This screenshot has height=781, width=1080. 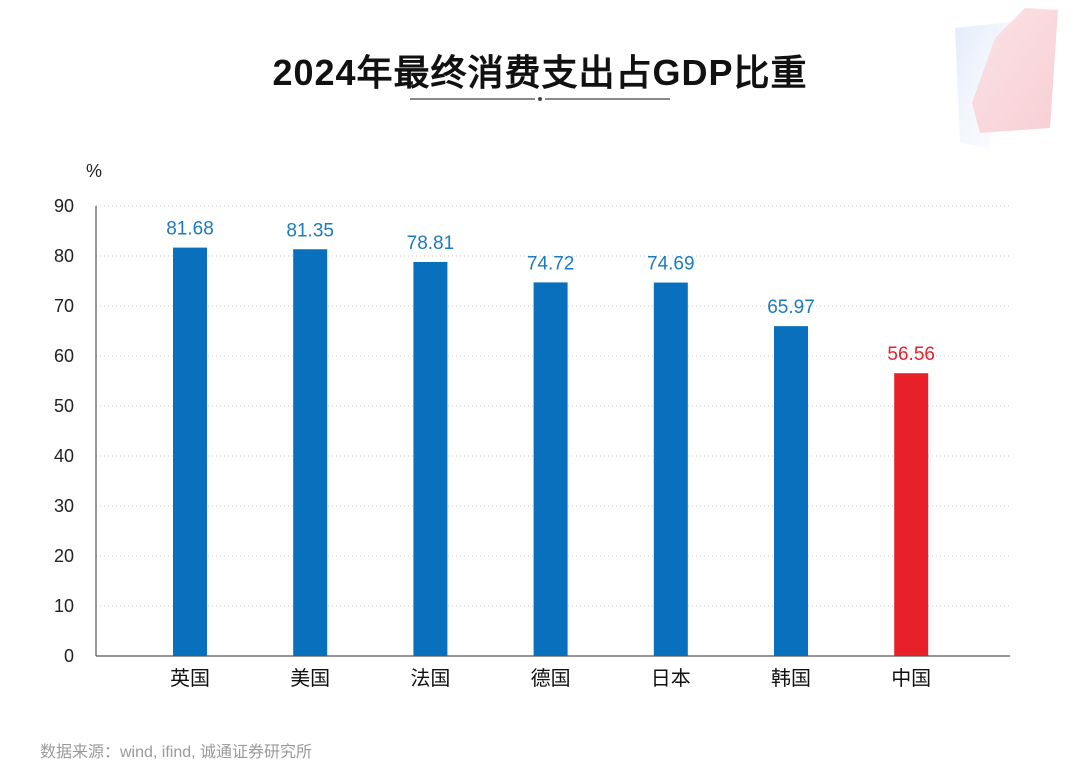 I want to click on value-labels: 81.68 81.35 78.81 74.72 74.69 65.97 56.56, so click(x=550, y=292).